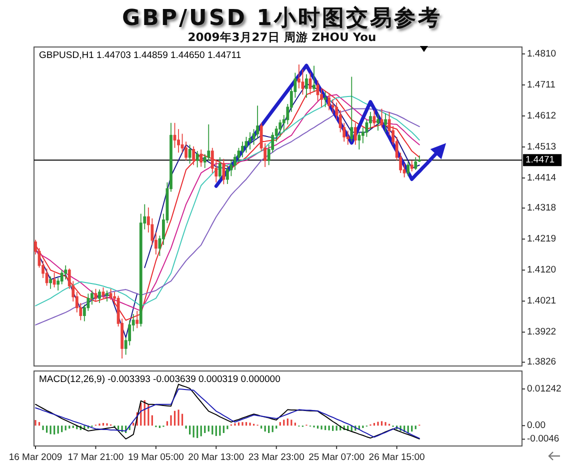 This screenshot has height=466, width=564. Describe the element at coordinates (540, 160) in the screenshot. I see `ref-line-label: 1.4471` at that location.